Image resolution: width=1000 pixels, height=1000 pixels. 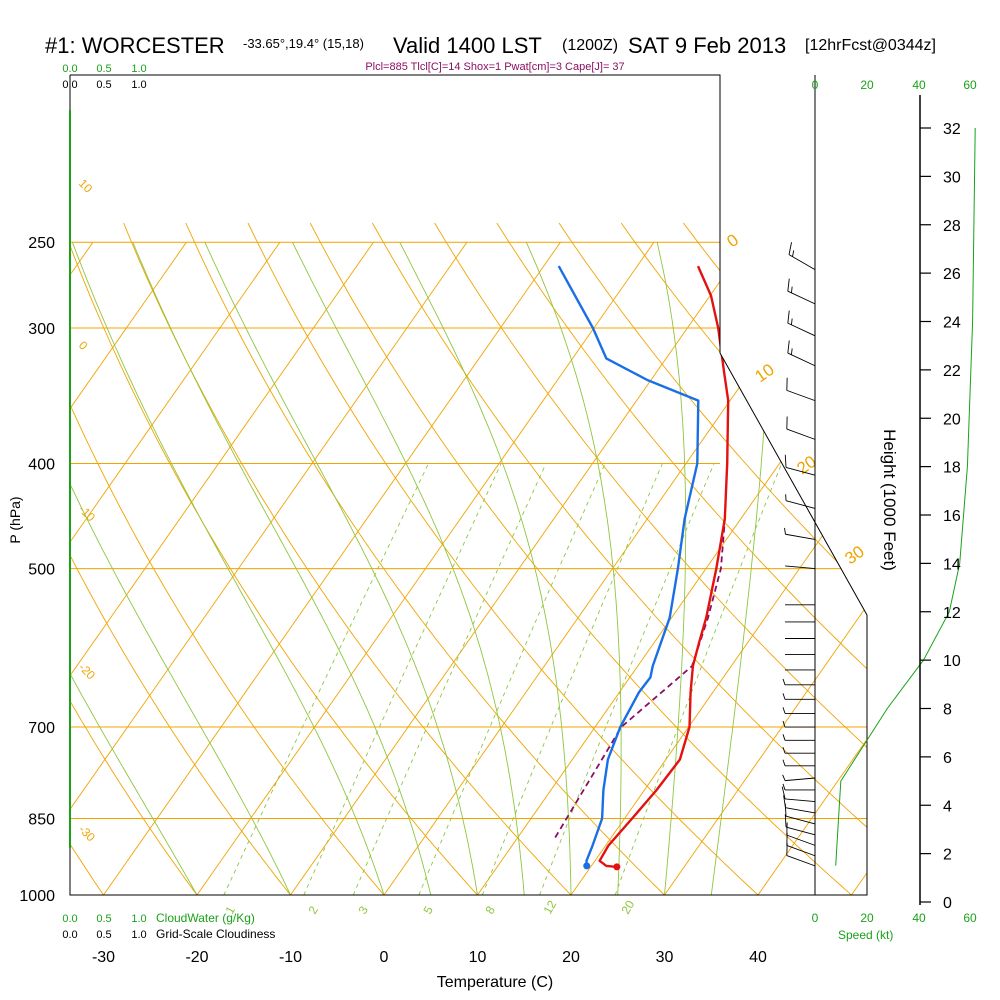 I want to click on height-tick-label: 10, so click(x=952, y=661).